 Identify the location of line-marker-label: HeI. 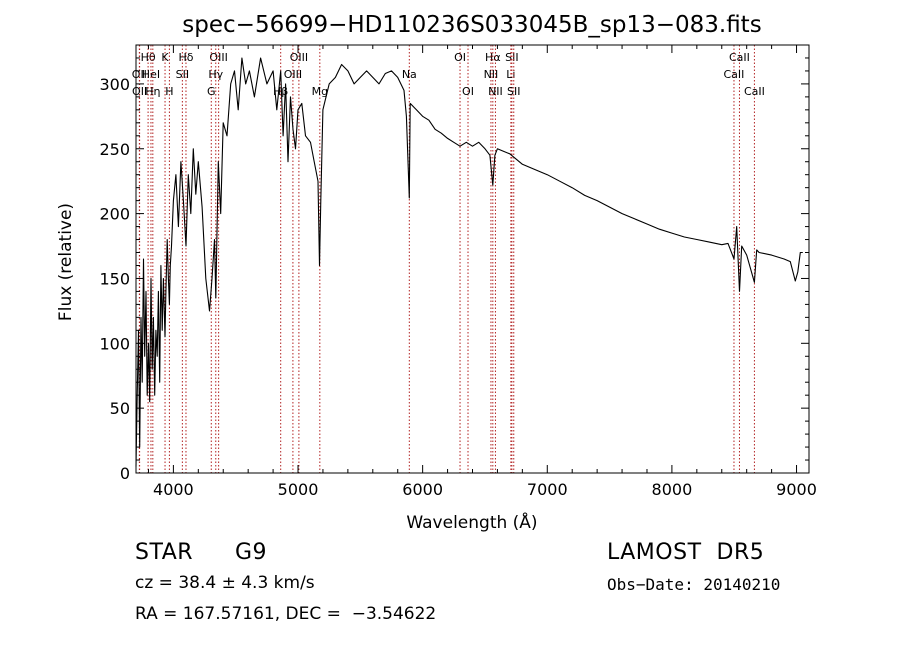
(151, 74).